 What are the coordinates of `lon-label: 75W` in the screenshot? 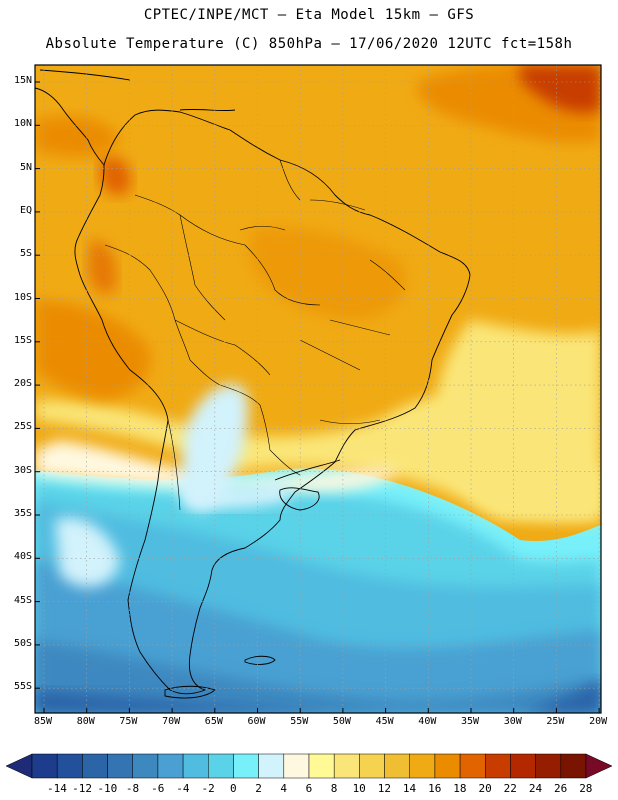 It's located at (128, 721).